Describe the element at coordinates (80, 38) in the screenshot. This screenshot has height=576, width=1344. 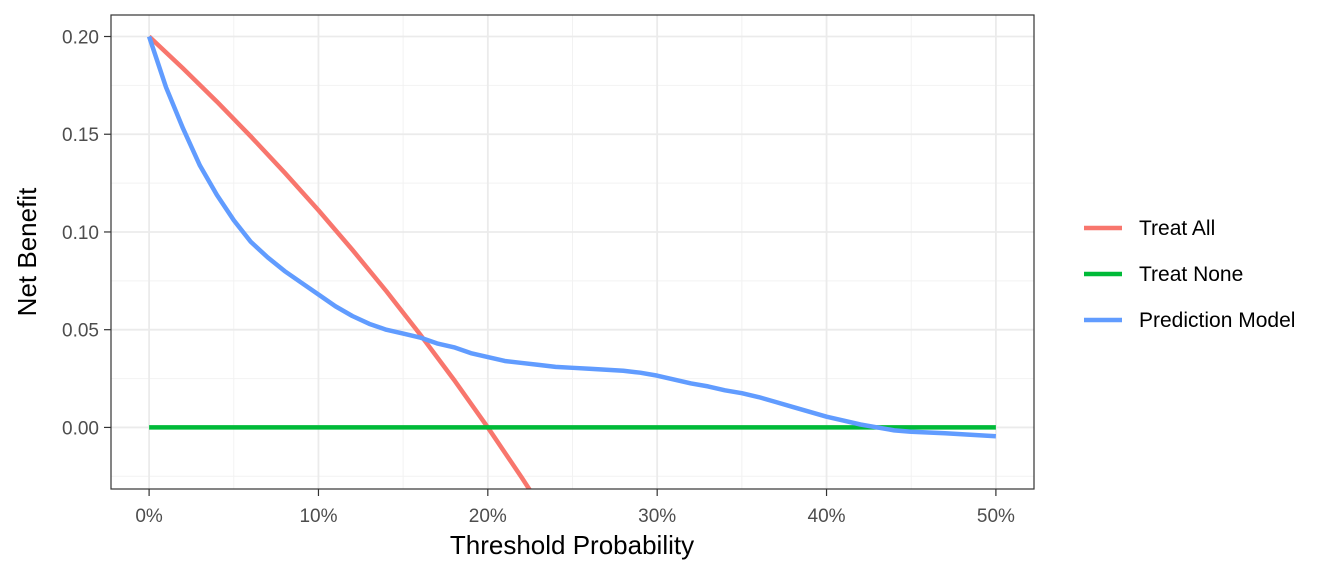
I see `y-tick-label: 0.20` at that location.